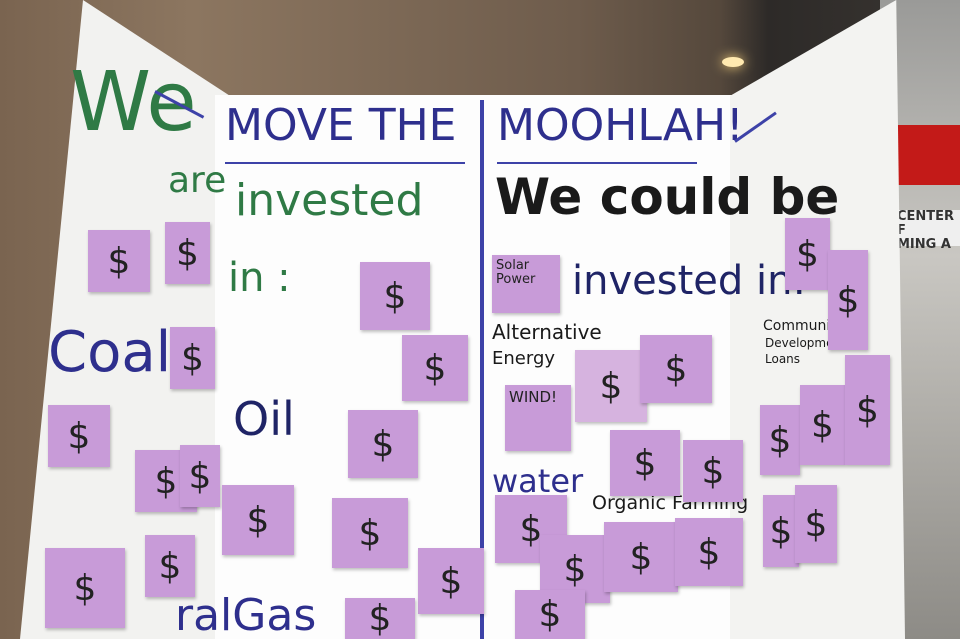 Image resolution: width=960 pixels, height=639 pixels. What do you see at coordinates (620, 125) in the screenshot?
I see `title-moohlah: MOOHLAH!` at bounding box center [620, 125].